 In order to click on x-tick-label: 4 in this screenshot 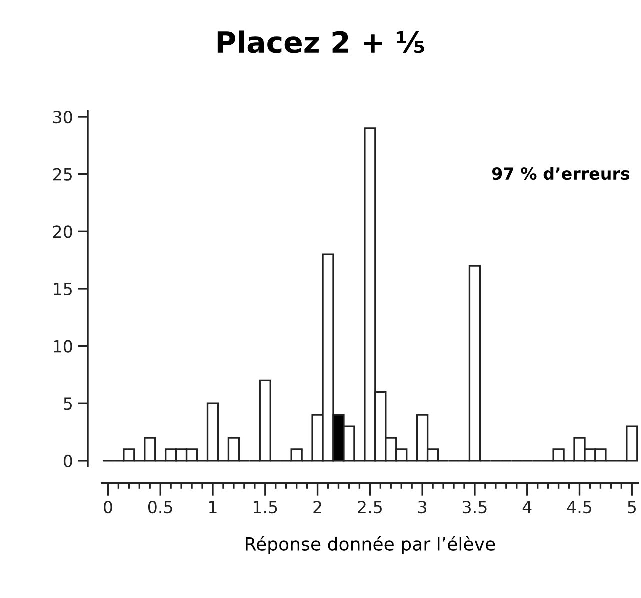, I will do `click(527, 507)`.